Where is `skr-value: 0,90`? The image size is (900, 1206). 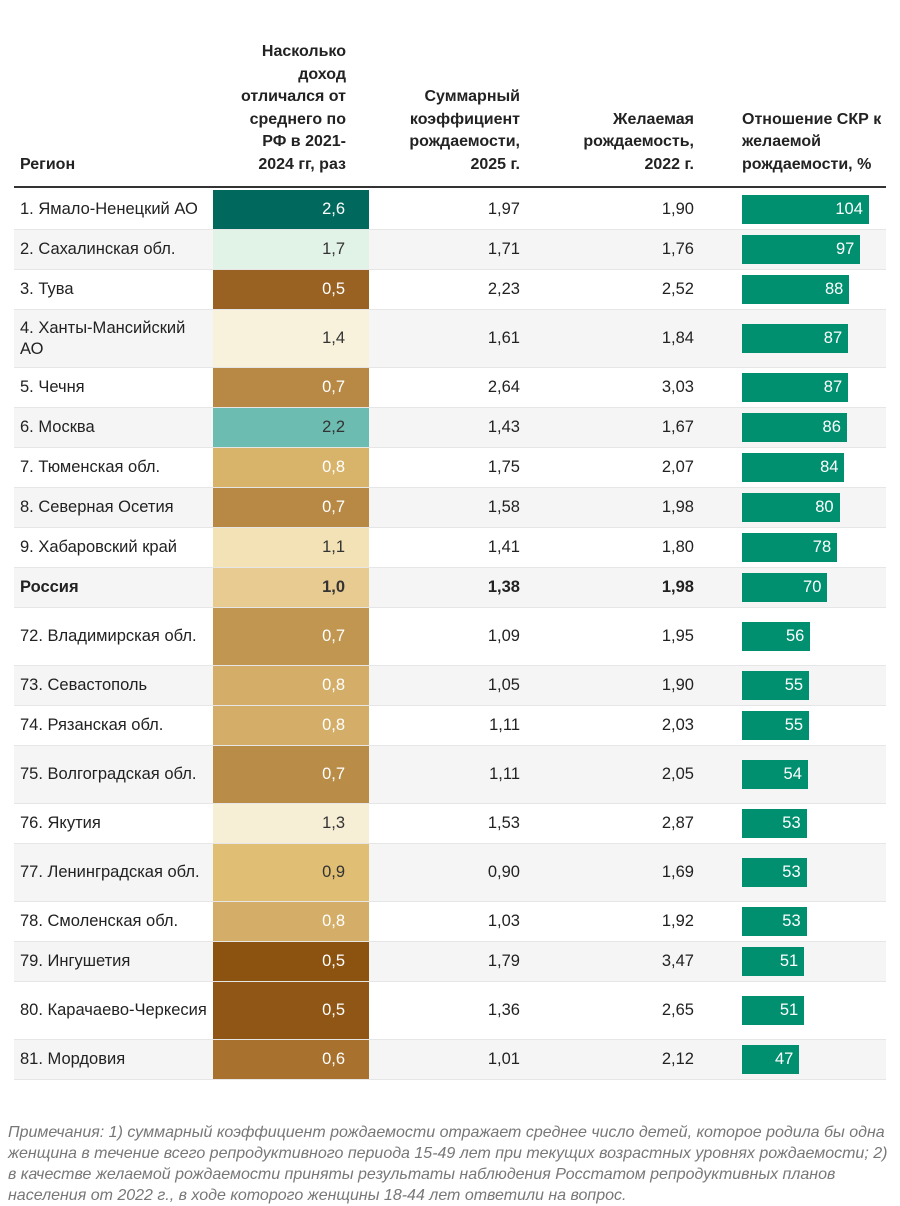
skr-value: 0,90 is located at coordinates (503, 872).